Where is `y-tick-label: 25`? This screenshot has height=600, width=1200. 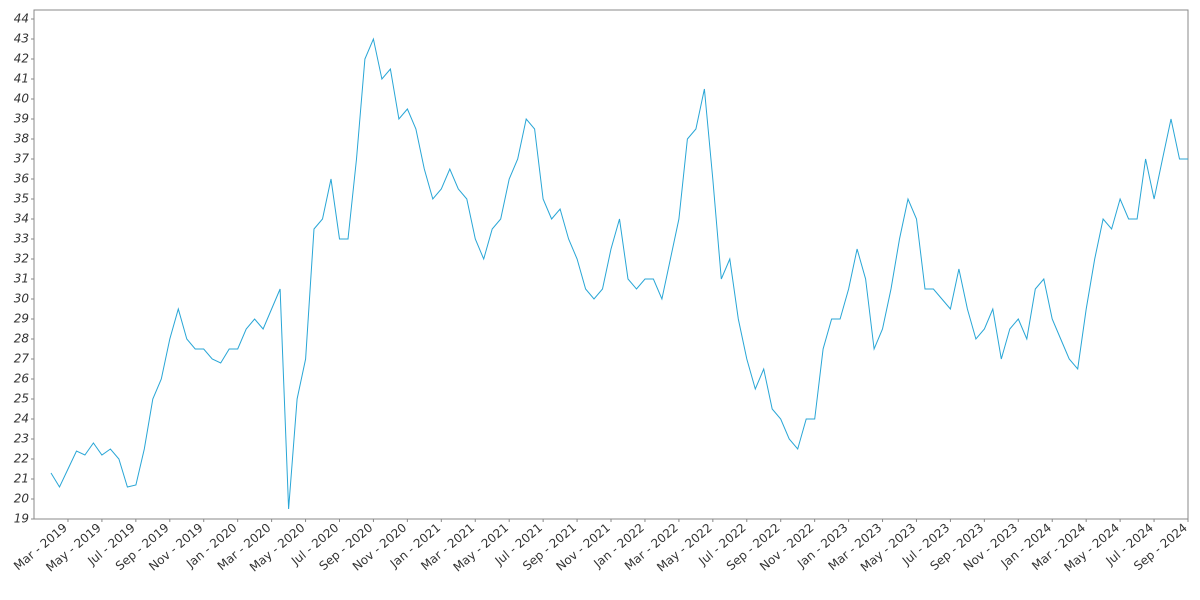 y-tick-label: 25 is located at coordinates (21, 399).